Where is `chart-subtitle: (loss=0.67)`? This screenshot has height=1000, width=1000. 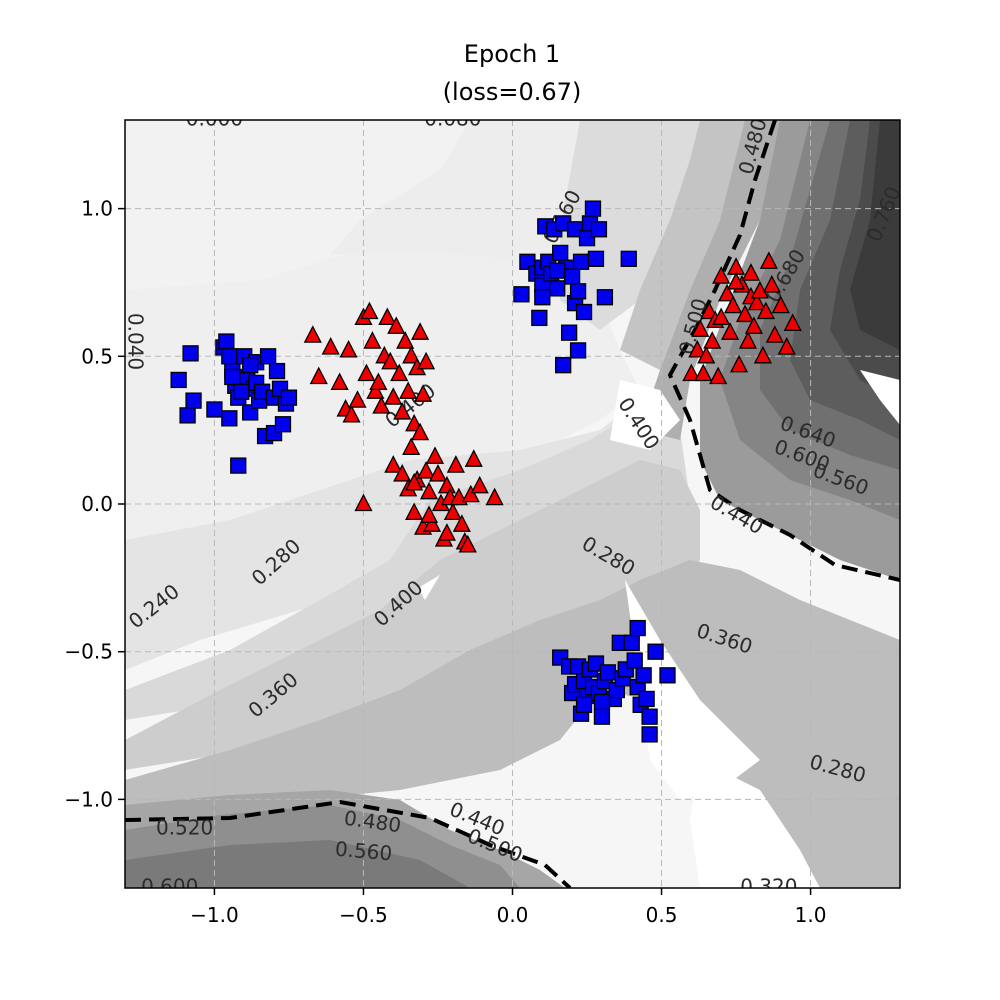 chart-subtitle: (loss=0.67) is located at coordinates (512, 92).